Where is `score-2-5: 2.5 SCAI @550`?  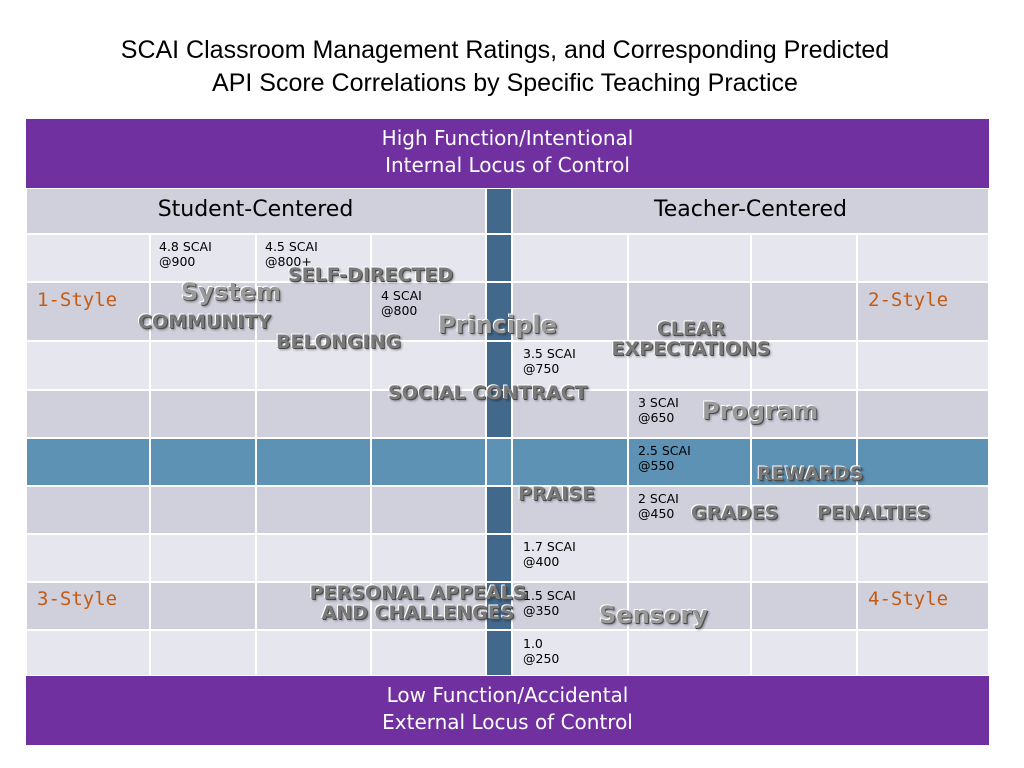 score-2-5: 2.5 SCAI @550 is located at coordinates (664, 458).